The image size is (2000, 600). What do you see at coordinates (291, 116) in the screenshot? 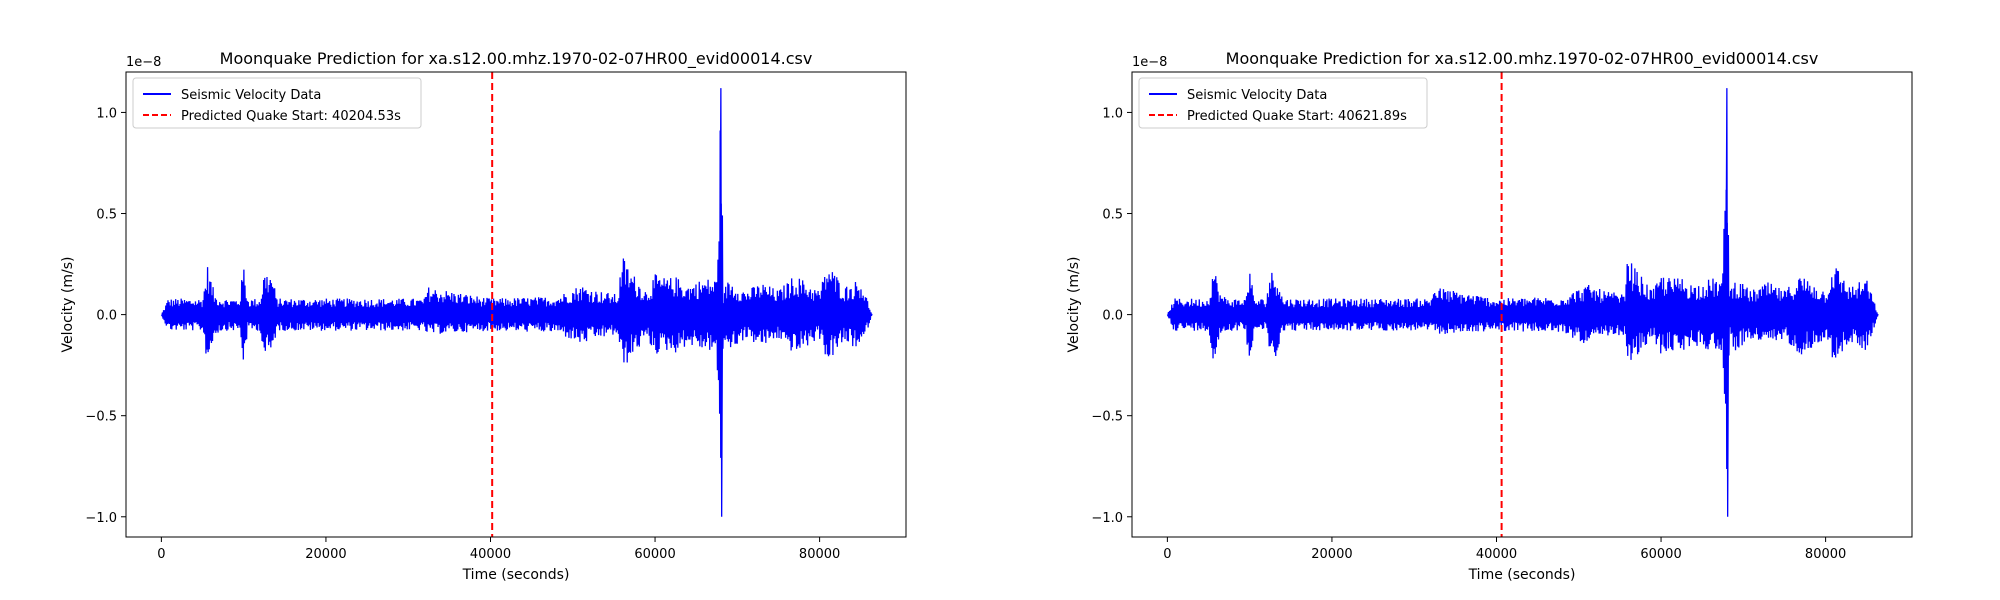
I see `legend-label-prediction: Predicted Quake Start: 40204.53s` at bounding box center [291, 116].